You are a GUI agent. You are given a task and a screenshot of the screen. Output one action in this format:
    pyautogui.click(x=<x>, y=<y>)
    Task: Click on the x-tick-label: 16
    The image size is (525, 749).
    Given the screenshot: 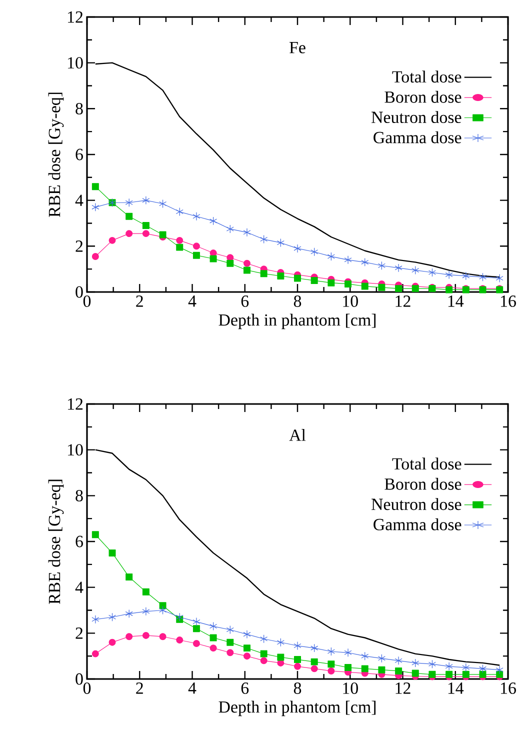 What is the action you would take?
    pyautogui.click(x=508, y=688)
    